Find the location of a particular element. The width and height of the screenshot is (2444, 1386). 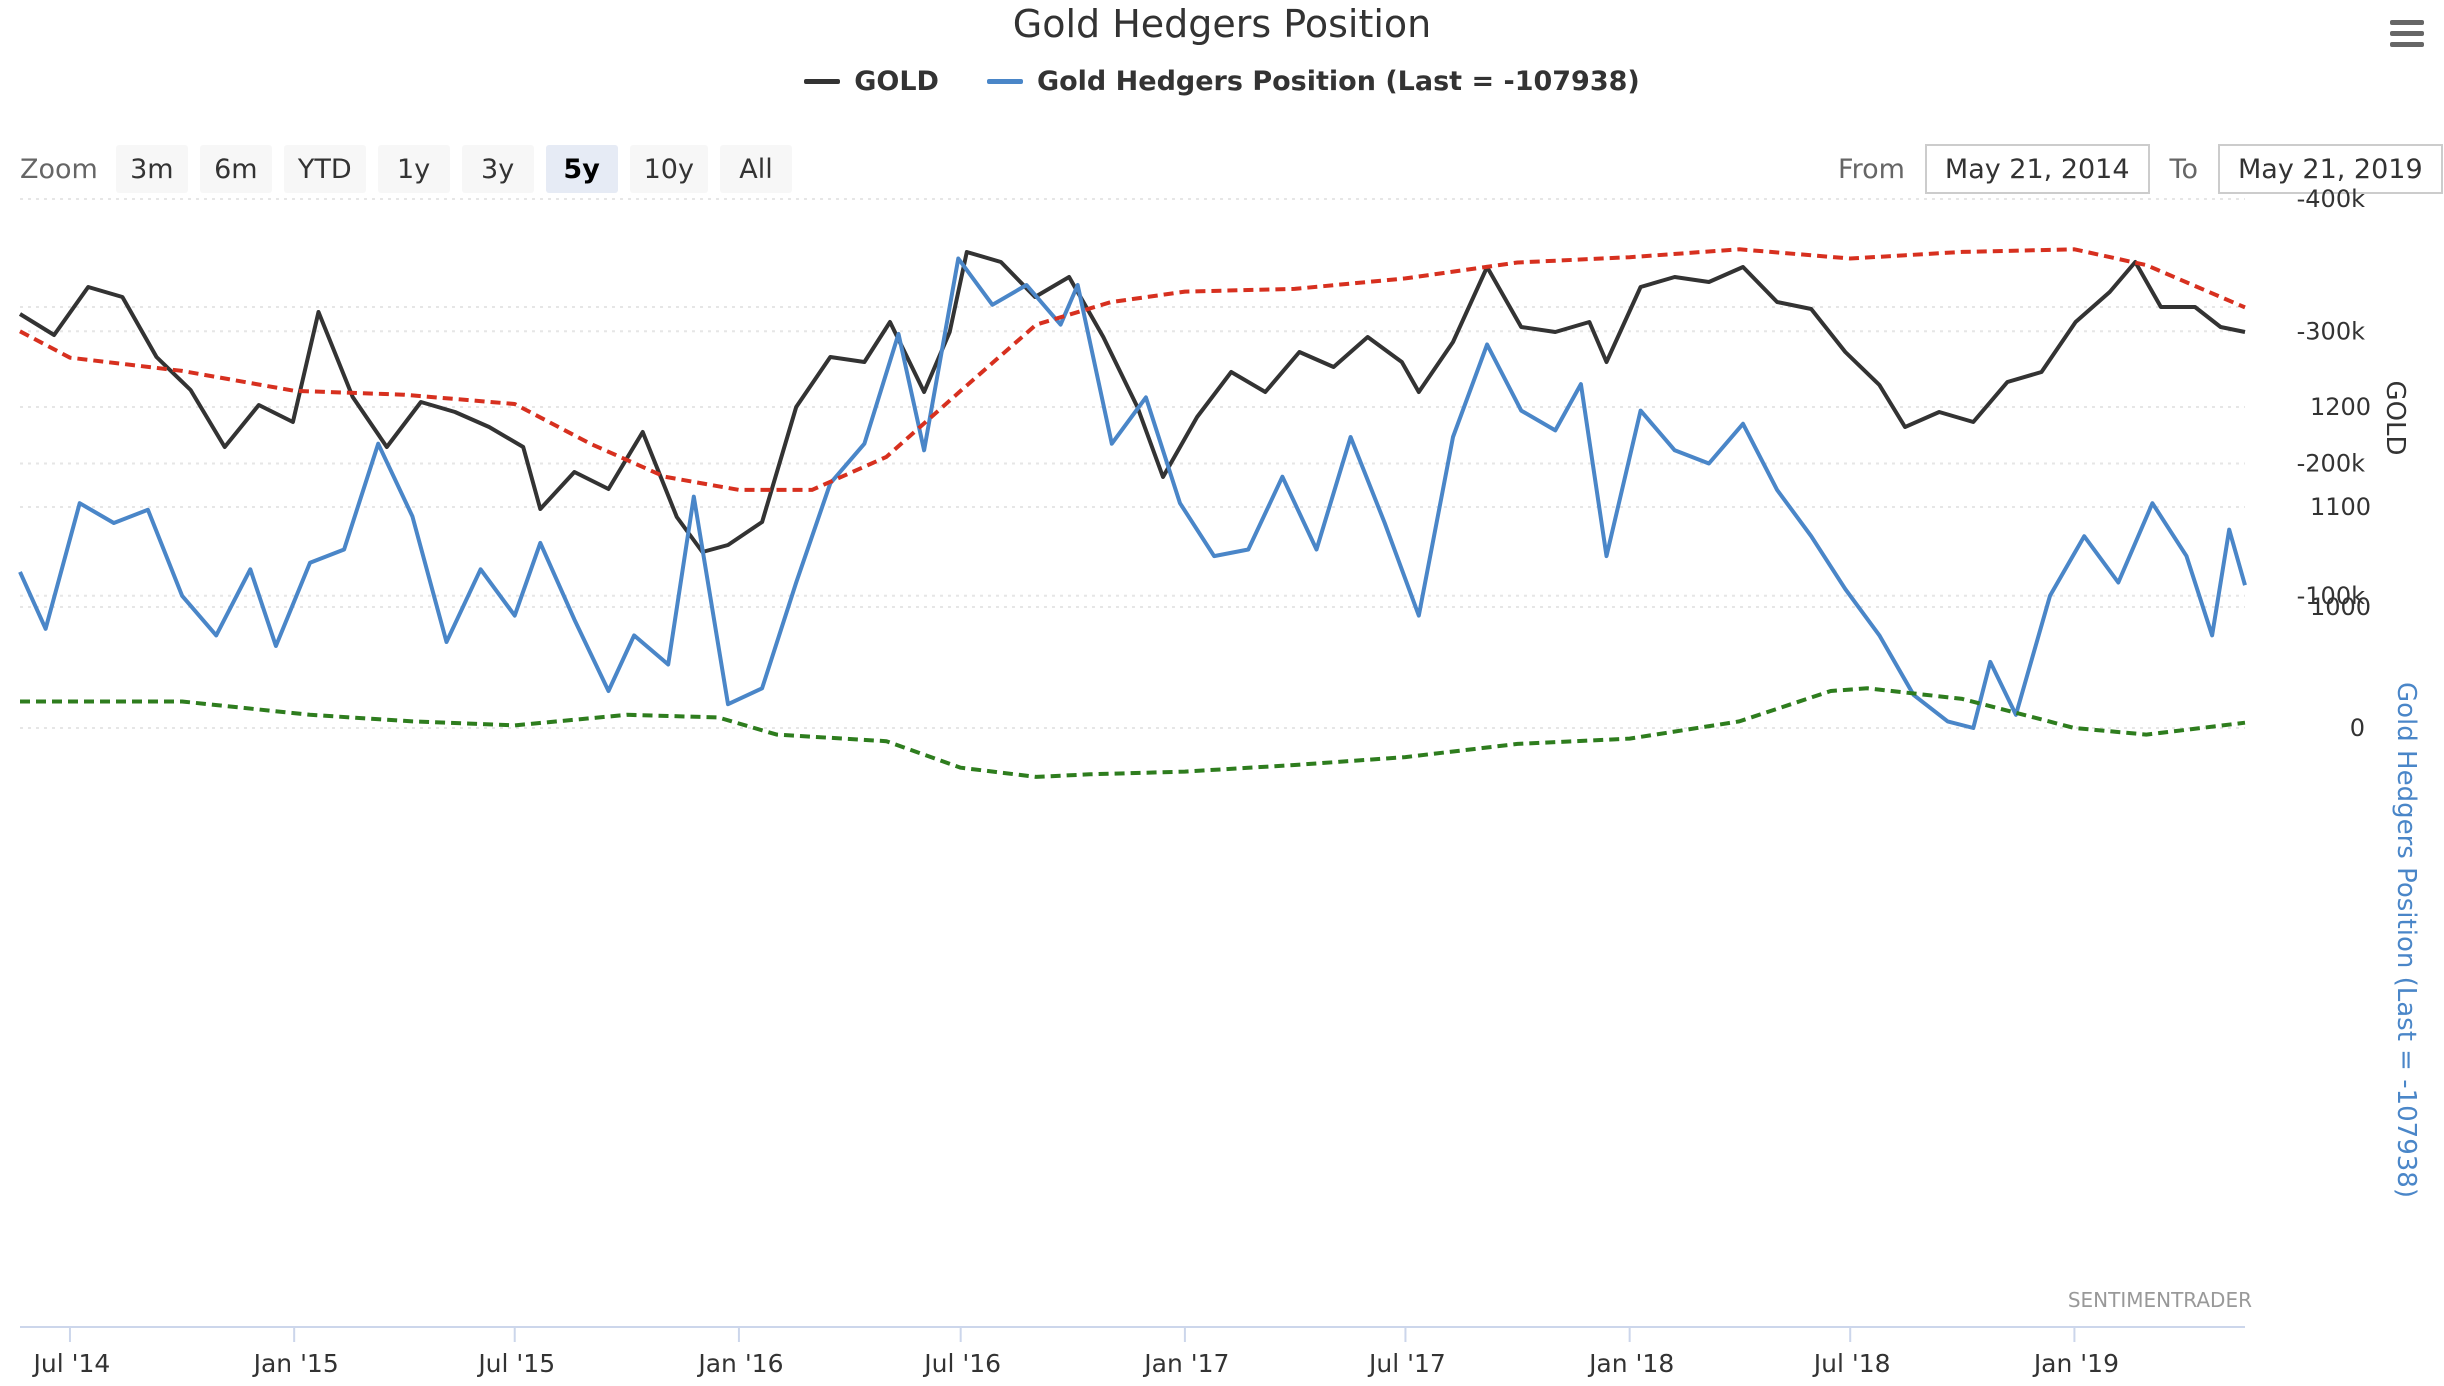

hedgers-axis-title: Gold Hedgers Position (Last = -107938) is located at coordinates (2406, 940).